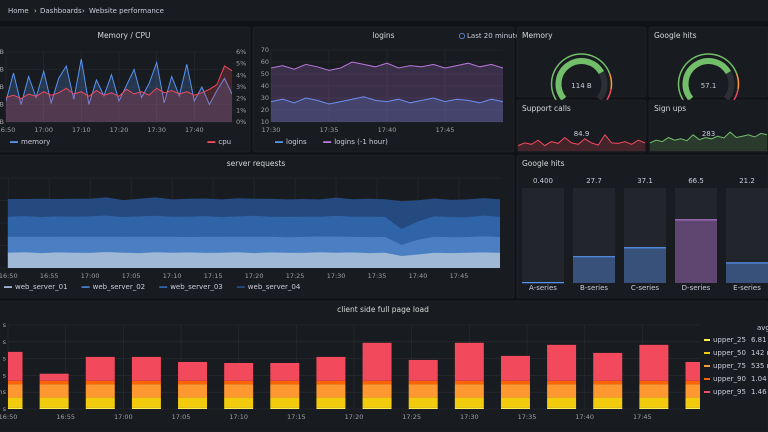 The width and height of the screenshot is (768, 432). Describe the element at coordinates (543, 163) in the screenshot. I see `panel-title: Google hits` at that location.